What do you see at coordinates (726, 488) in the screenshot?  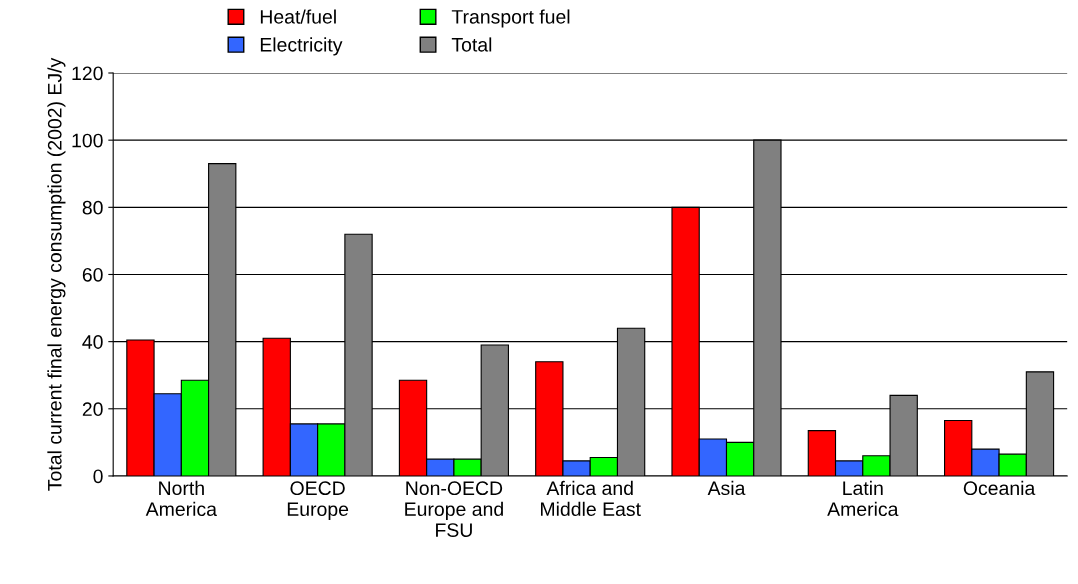 I see `x-tick-label: Asia` at bounding box center [726, 488].